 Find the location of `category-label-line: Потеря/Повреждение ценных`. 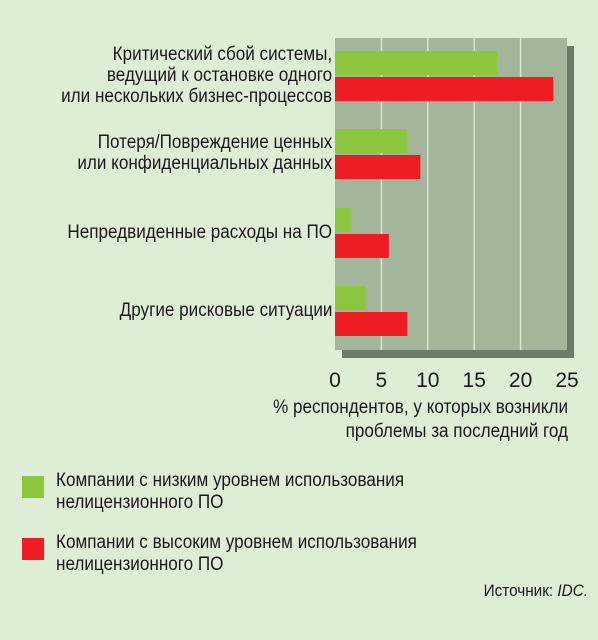

category-label-line: Потеря/Повреждение ценных is located at coordinates (214, 142).